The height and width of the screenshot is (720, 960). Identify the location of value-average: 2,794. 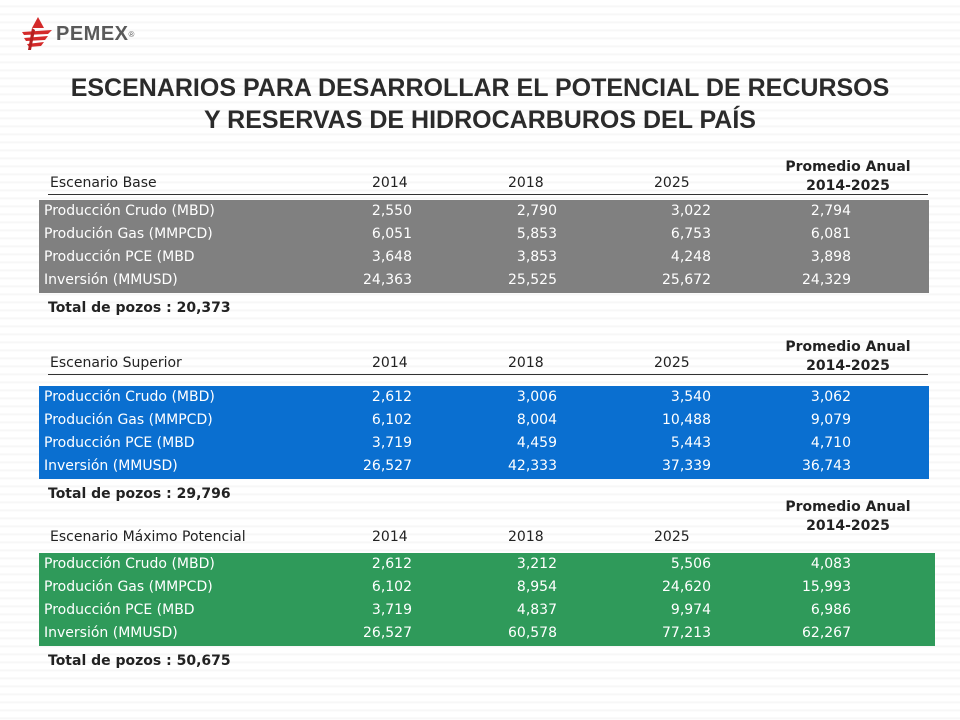
(830, 211).